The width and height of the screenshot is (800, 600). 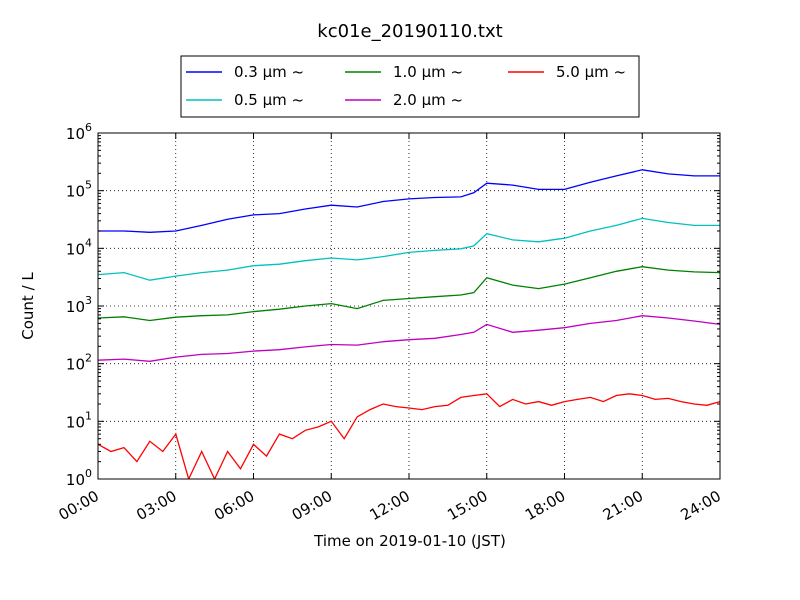 I want to click on x-axis-label: Time on 2019-01-10 (JST), so click(x=409, y=541).